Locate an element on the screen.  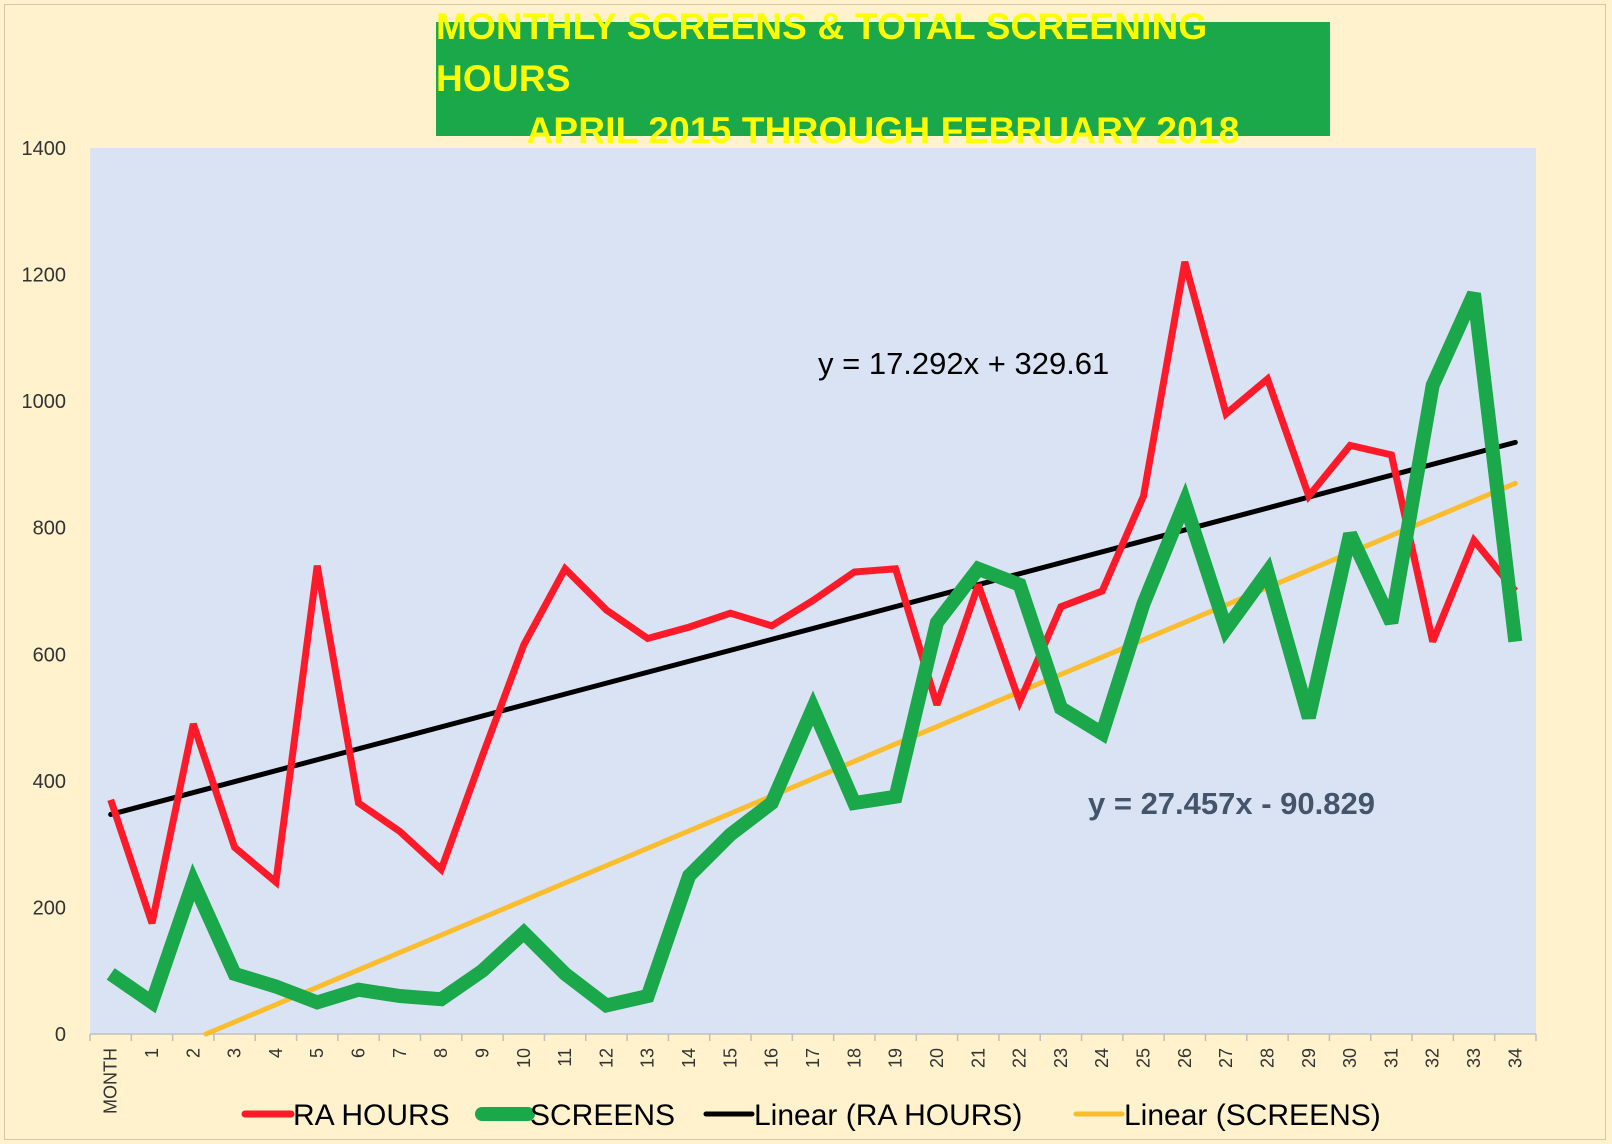
chart-title: MONTHLY SCREENS & TOTAL SCREENING HOURS is located at coordinates (822, 52).